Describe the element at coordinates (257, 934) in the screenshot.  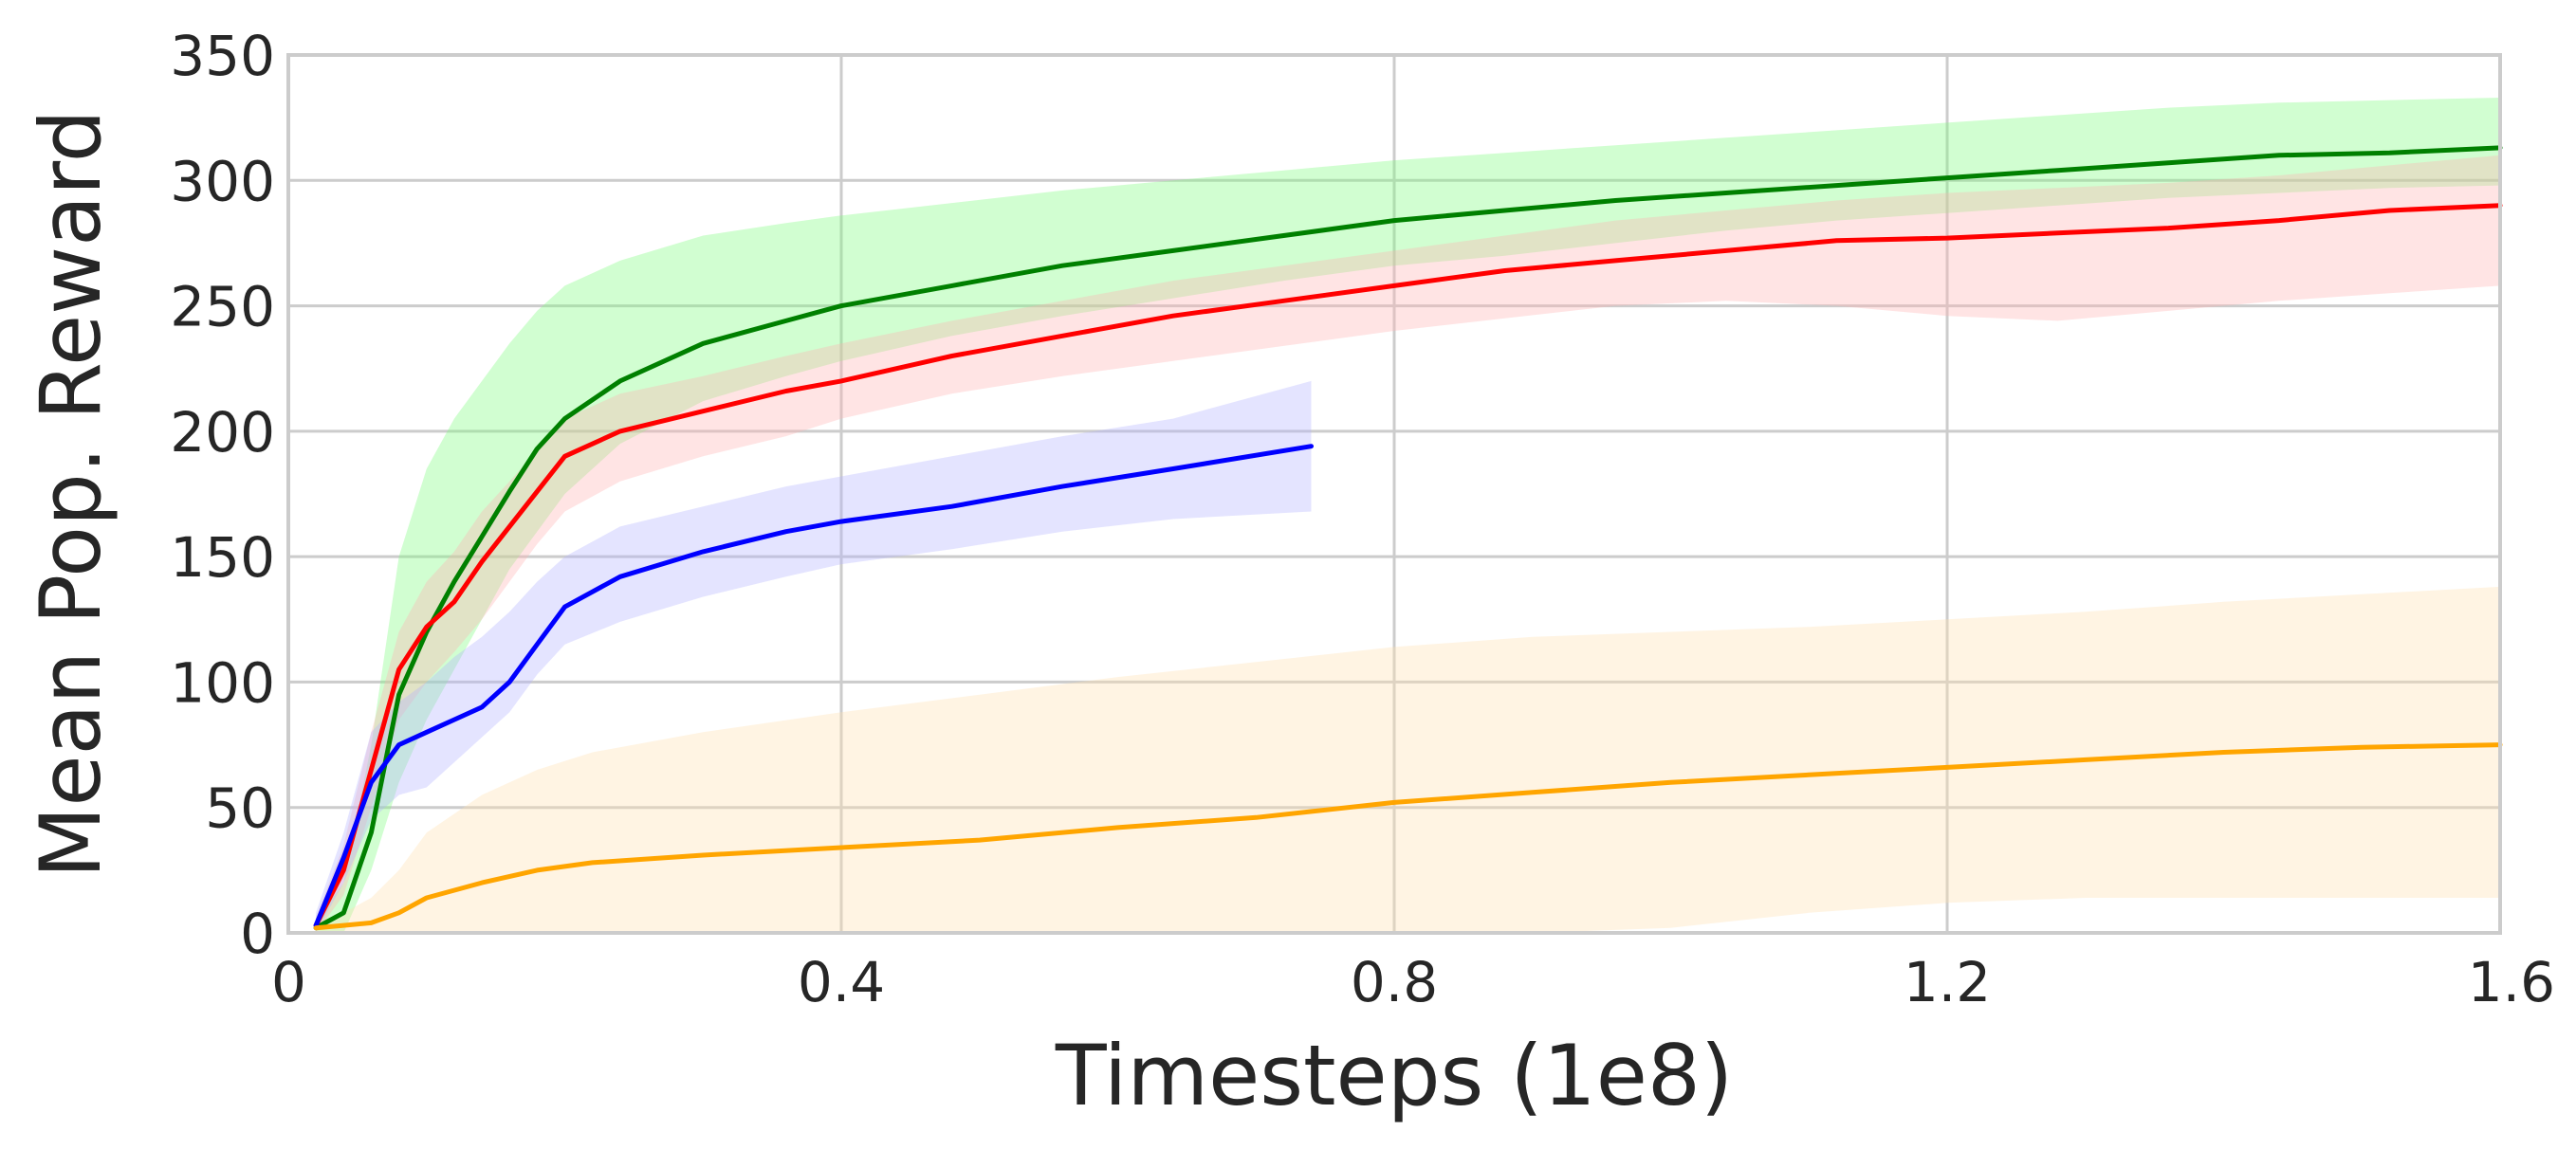
I see `y-tick-label-0: 0` at that location.